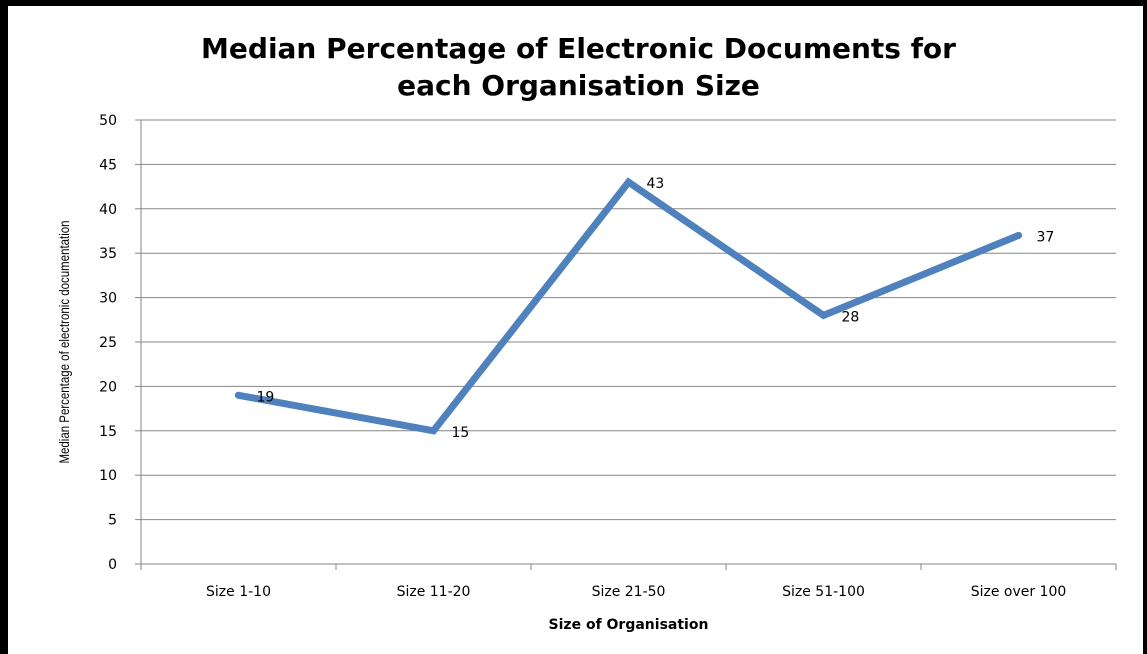 Image resolution: width=1147 pixels, height=654 pixels. What do you see at coordinates (629, 592) in the screenshot?
I see `x-tick-label: Size 21-50` at bounding box center [629, 592].